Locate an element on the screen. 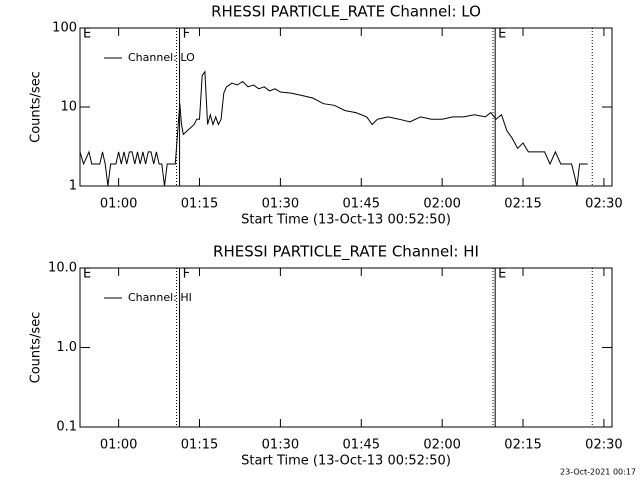  y-tick-label: 10.0 is located at coordinates (62, 268).